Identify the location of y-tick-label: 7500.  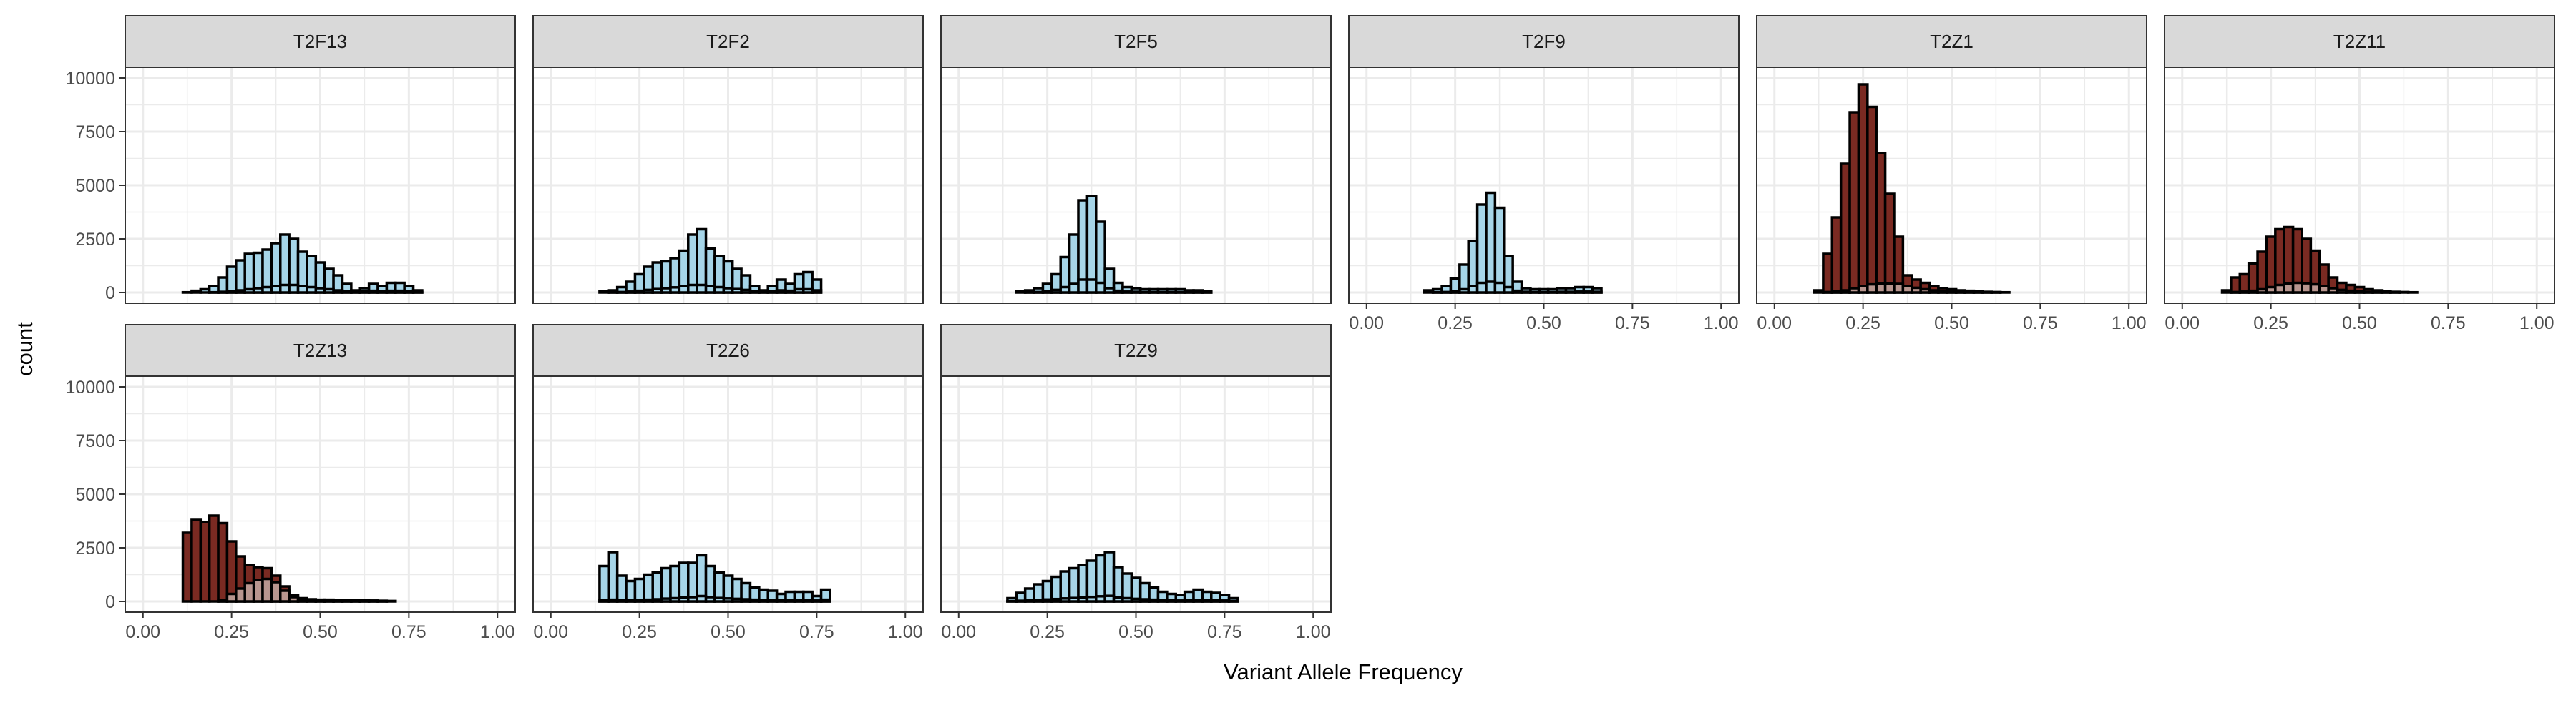
(95, 132).